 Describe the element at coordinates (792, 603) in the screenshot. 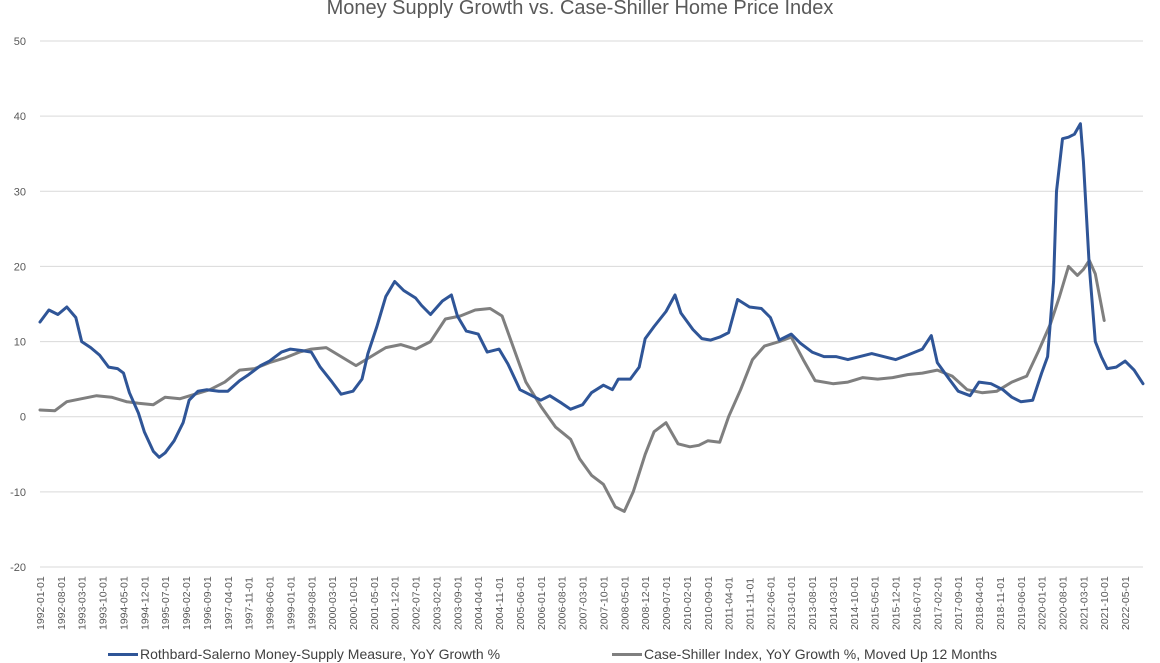

I see `x-tick-label: 2013-01-01` at that location.